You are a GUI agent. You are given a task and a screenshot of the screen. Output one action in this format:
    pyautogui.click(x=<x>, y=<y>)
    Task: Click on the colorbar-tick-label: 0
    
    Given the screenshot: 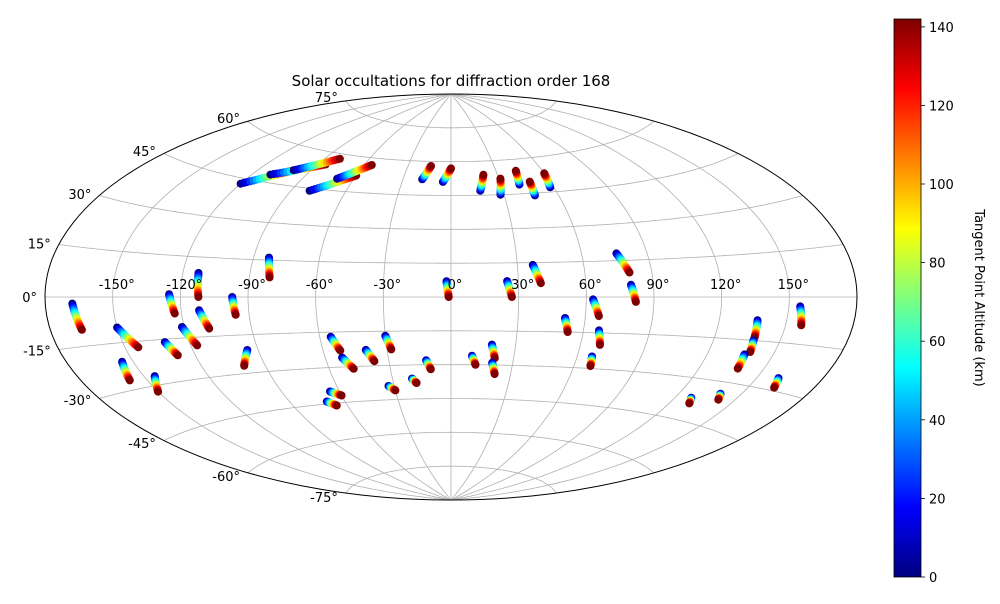 What is the action you would take?
    pyautogui.click(x=933, y=578)
    